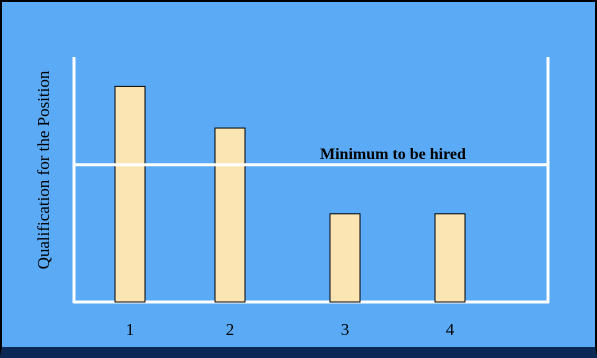 The image size is (597, 358). Describe the element at coordinates (345, 329) in the screenshot. I see `x-tick-label-3: 3` at that location.